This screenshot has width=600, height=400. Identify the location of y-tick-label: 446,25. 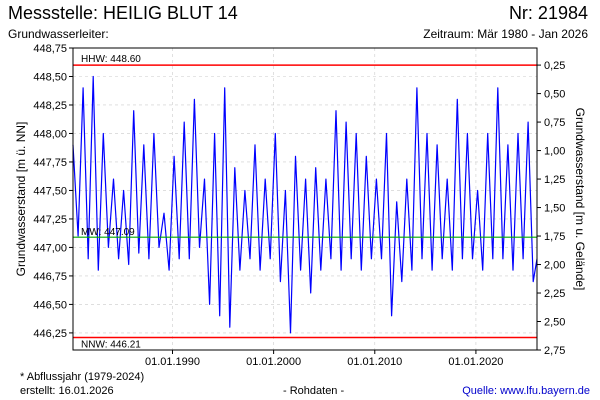
(50, 334).